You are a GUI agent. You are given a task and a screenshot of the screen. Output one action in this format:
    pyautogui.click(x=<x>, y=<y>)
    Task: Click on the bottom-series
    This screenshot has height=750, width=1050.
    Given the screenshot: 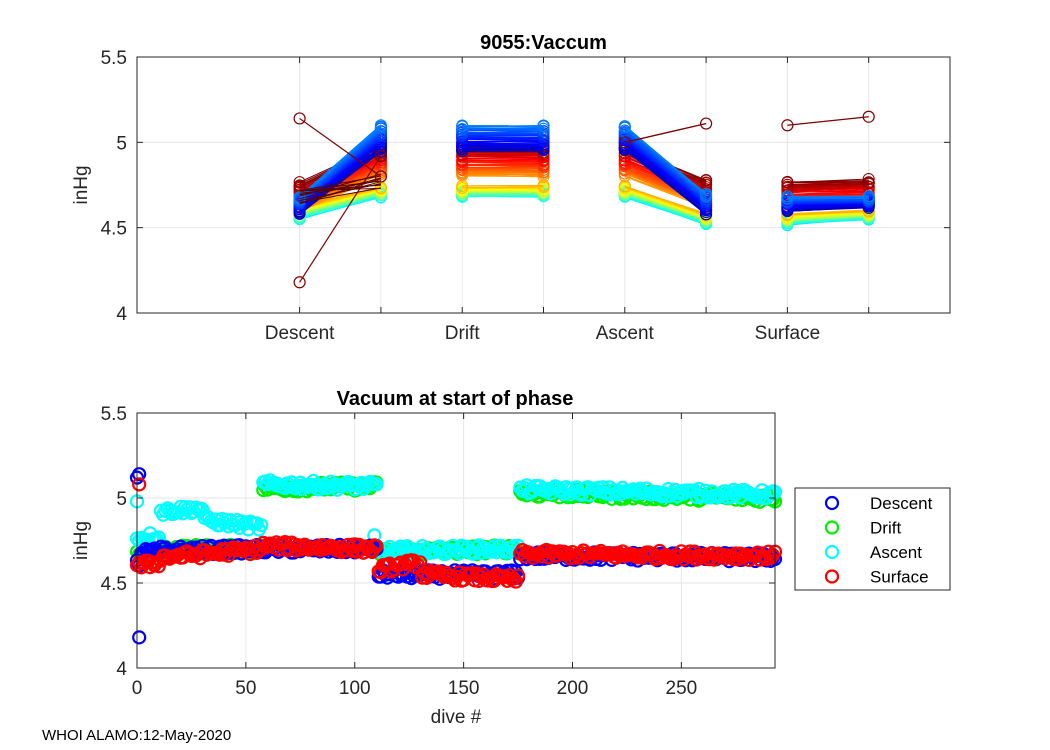 What is the action you would take?
    pyautogui.click(x=456, y=556)
    